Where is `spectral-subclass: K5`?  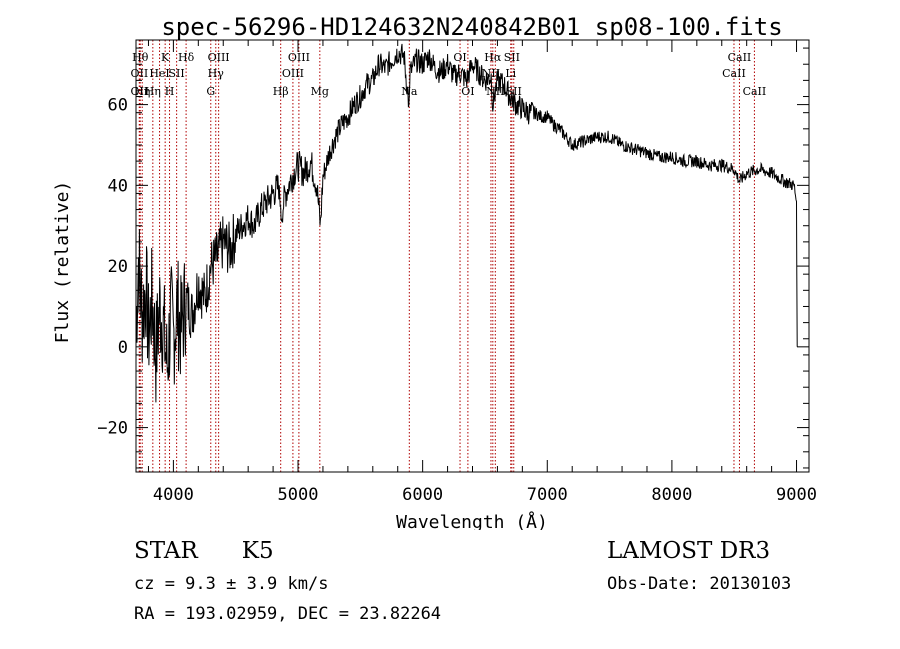 spectral-subclass: K5 is located at coordinates (257, 551).